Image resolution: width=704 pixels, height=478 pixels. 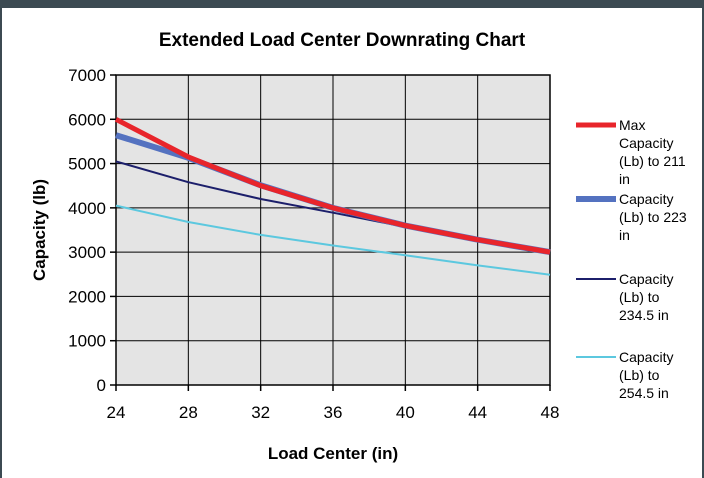 I want to click on legend-label-line: 254.5 in, so click(x=644, y=393).